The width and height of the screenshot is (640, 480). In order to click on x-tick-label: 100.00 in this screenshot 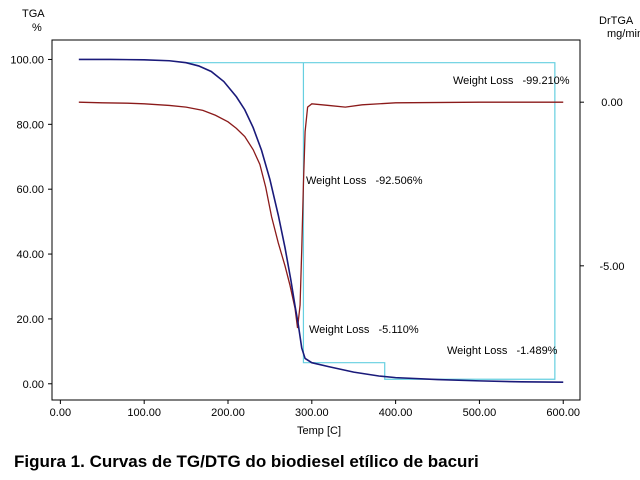, I will do `click(144, 413)`.